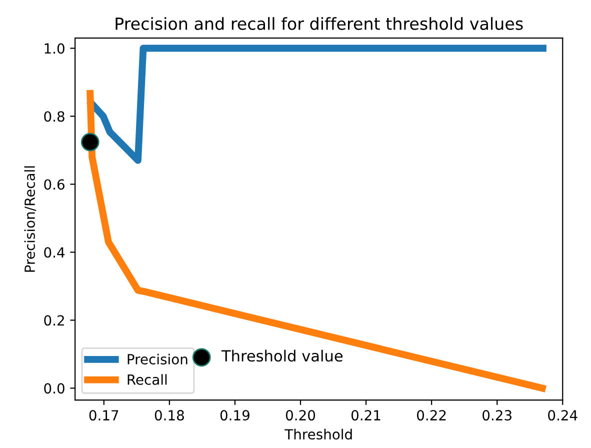 The height and width of the screenshot is (448, 591). I want to click on x-tick-label: 0.21, so click(365, 415).